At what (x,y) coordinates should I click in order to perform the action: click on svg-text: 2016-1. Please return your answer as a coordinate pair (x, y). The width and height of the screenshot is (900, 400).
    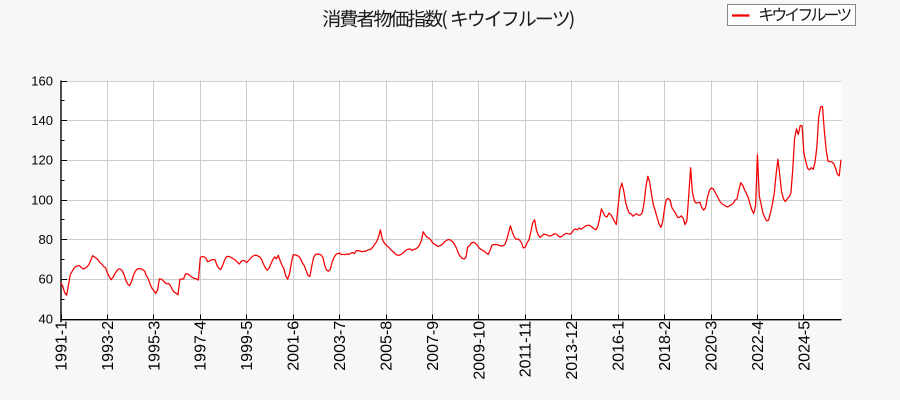
    Looking at the image, I should click on (619, 346).